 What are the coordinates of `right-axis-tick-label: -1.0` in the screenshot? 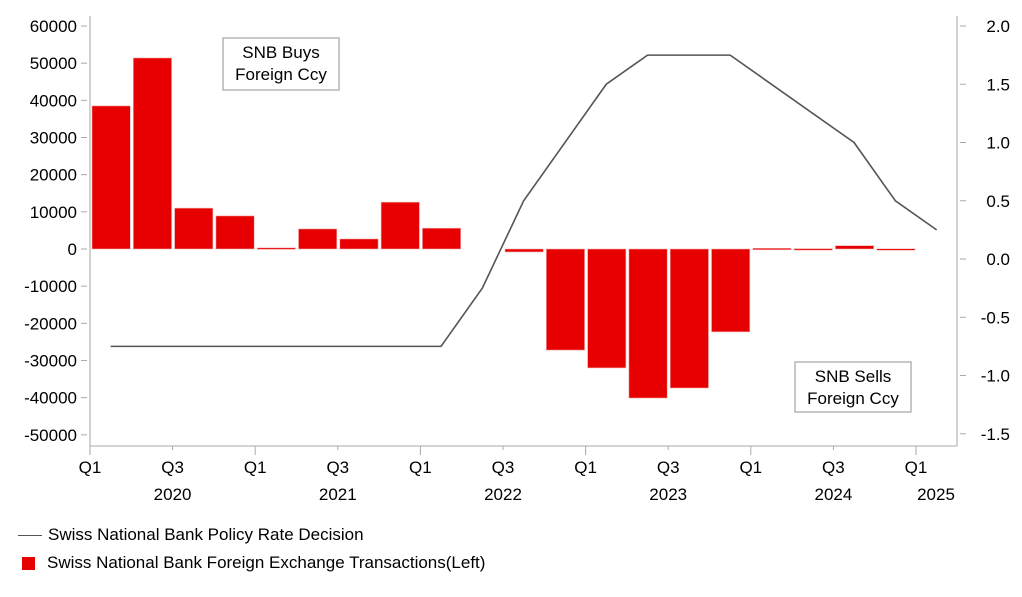 It's located at (995, 376).